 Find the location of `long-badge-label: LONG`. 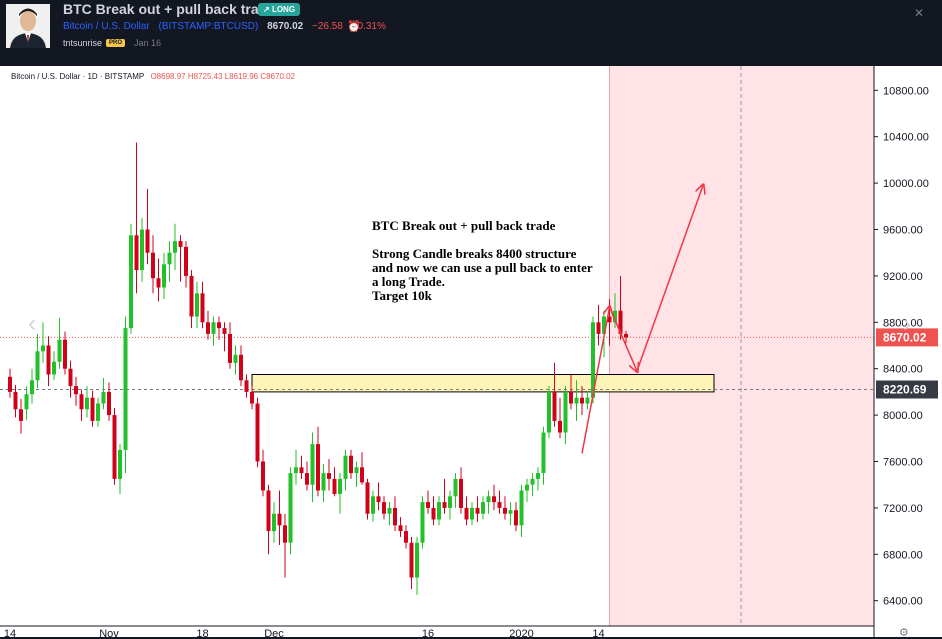

long-badge-label: LONG is located at coordinates (283, 9).